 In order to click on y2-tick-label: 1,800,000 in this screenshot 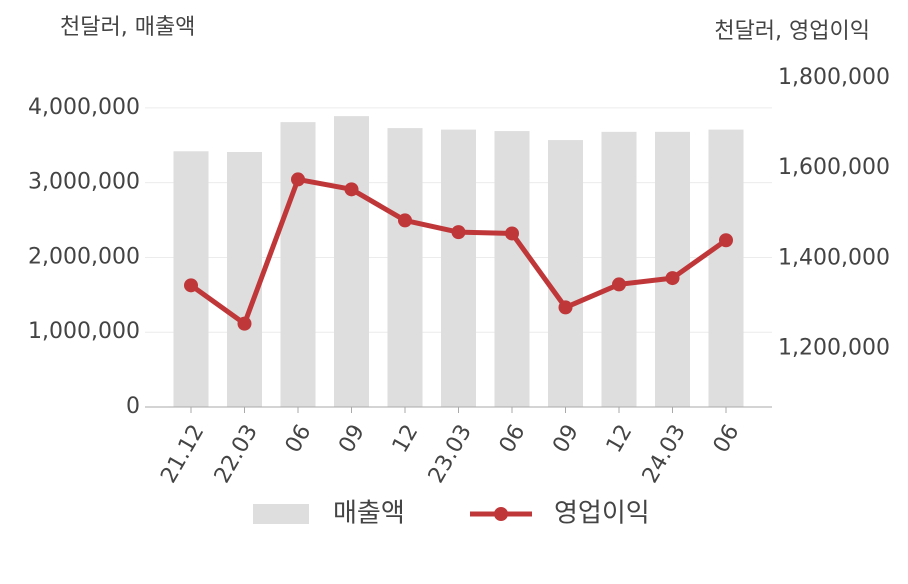, I will do `click(834, 77)`.